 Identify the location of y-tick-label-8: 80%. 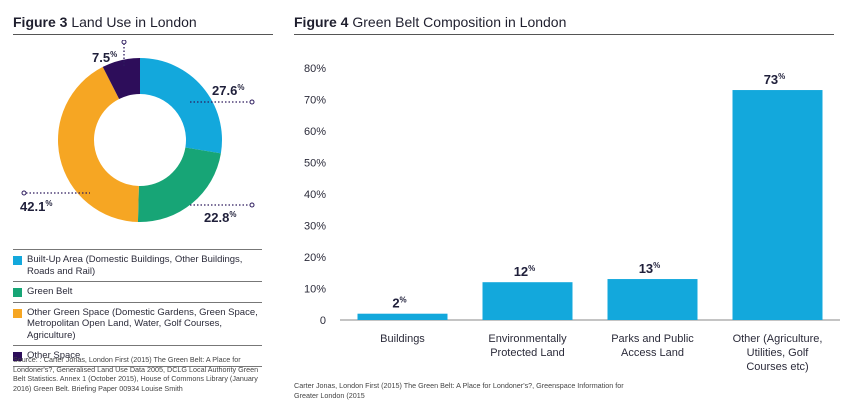
(315, 69).